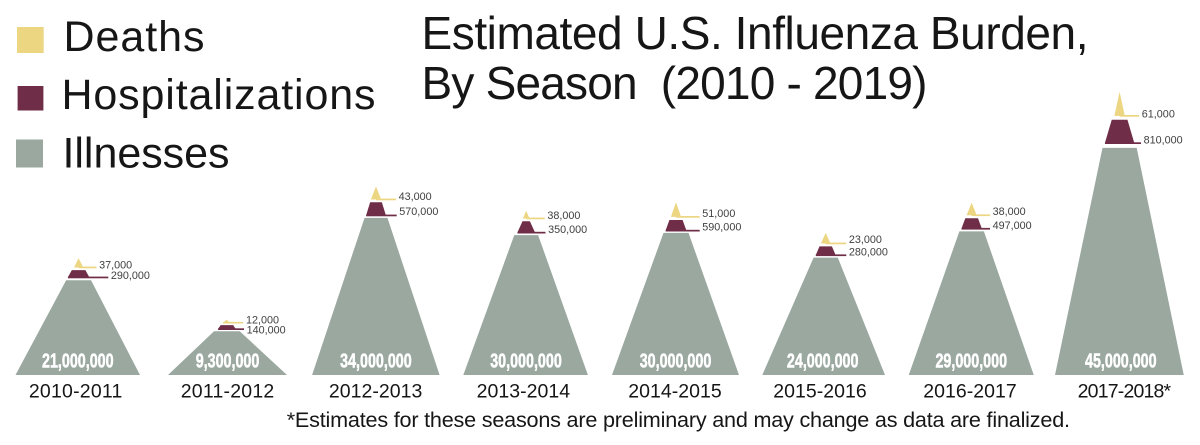 The height and width of the screenshot is (445, 1200). I want to click on svg-text: Illnesses, so click(146, 154).